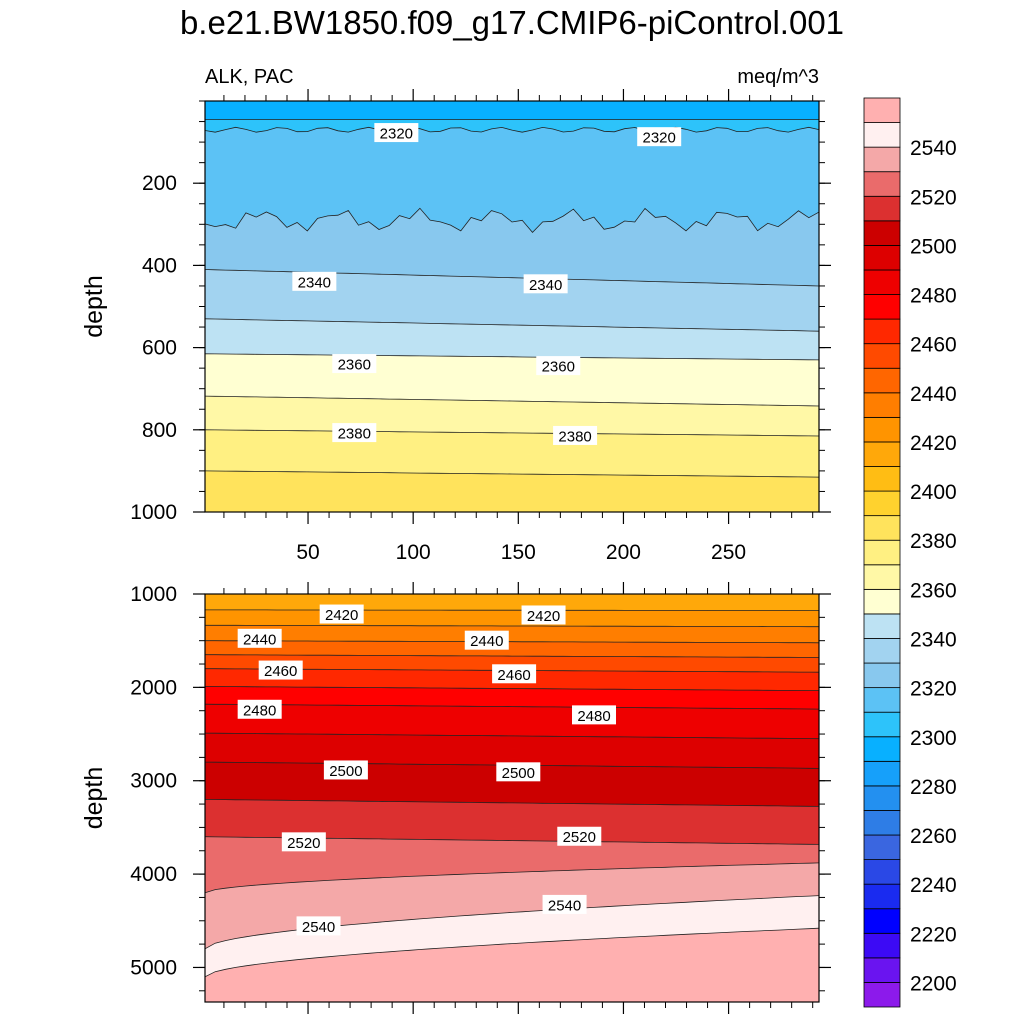 The width and height of the screenshot is (1024, 1024). I want to click on contour-label-text: 2520, so click(303, 843).